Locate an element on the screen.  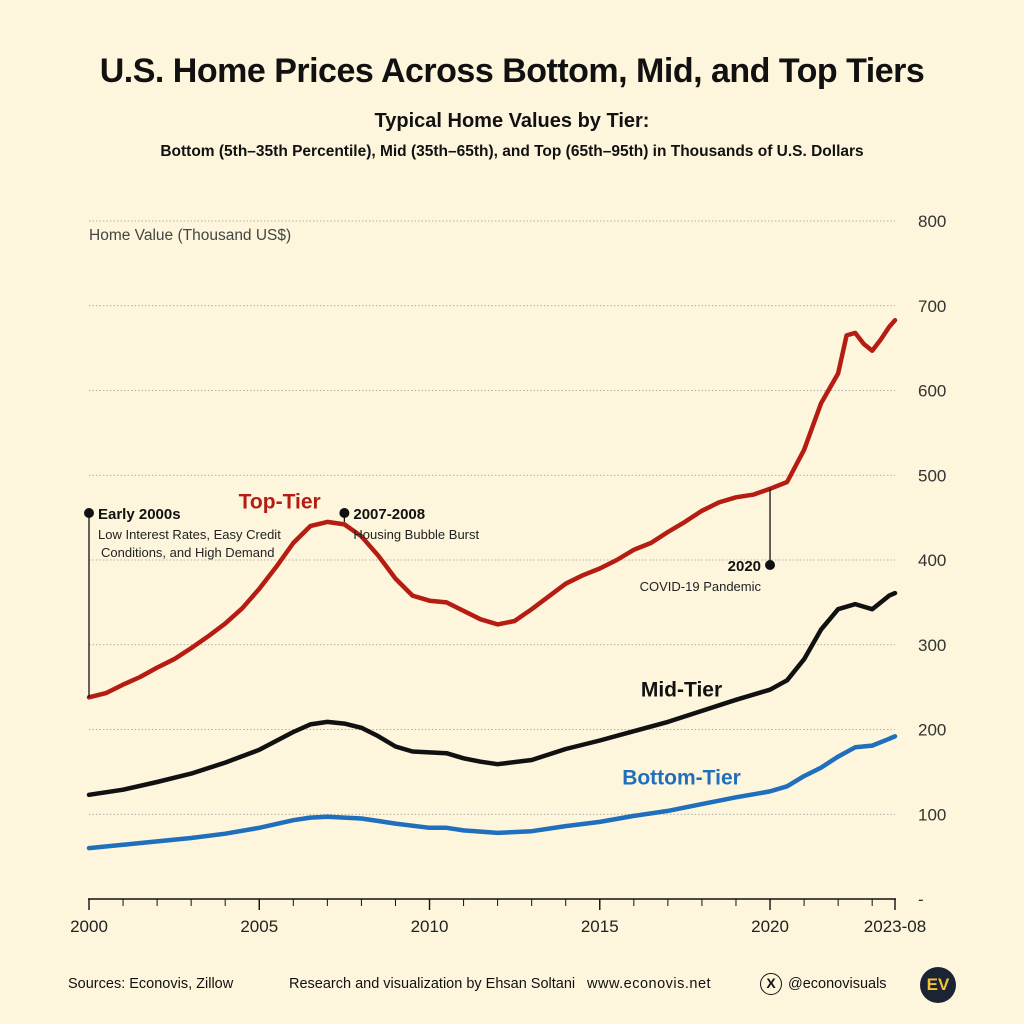
footer-social-handle: @econovisuals is located at coordinates (837, 984).